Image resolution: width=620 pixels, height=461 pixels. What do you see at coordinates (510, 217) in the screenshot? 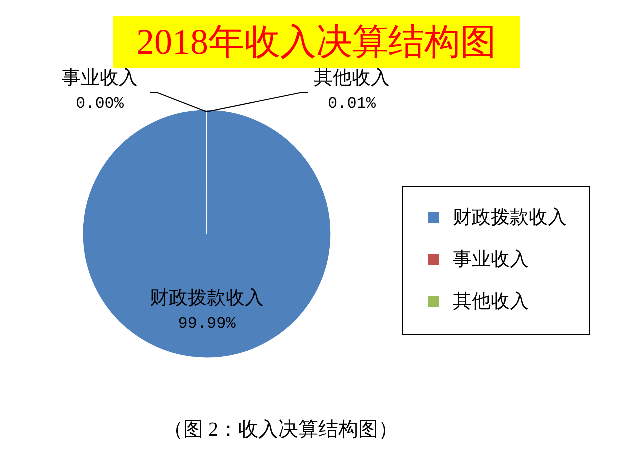
I see `legend-label: 财政拨款收入` at bounding box center [510, 217].